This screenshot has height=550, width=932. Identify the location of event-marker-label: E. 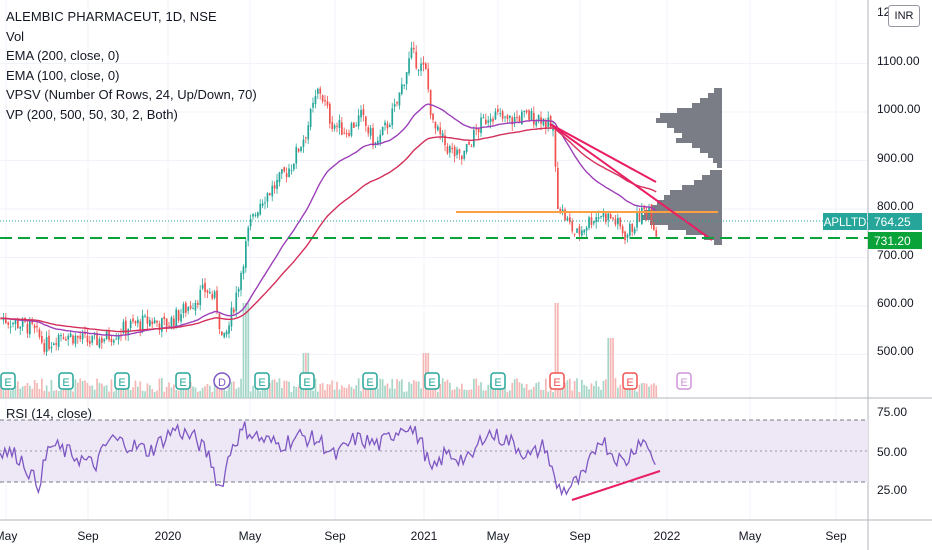
(182, 383).